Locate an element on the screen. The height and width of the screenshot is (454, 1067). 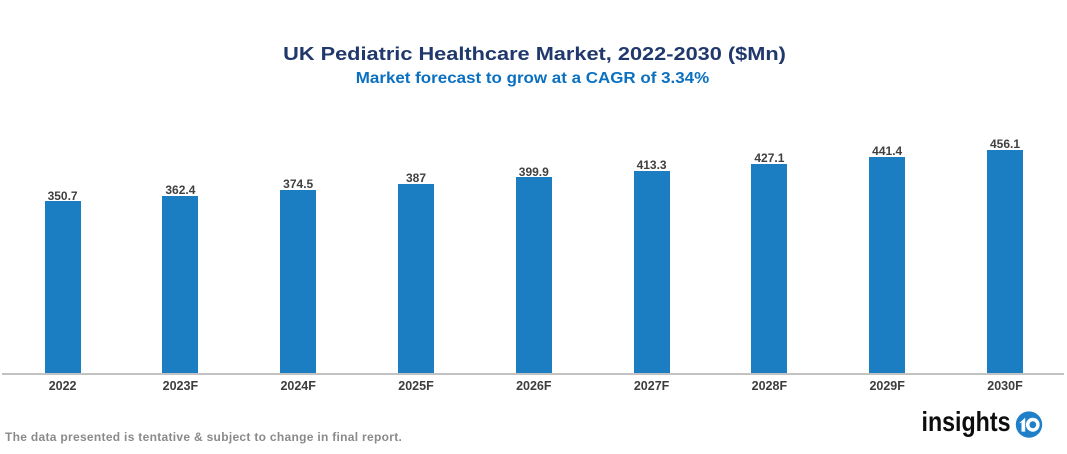
svg-text: insights is located at coordinates (966, 421).